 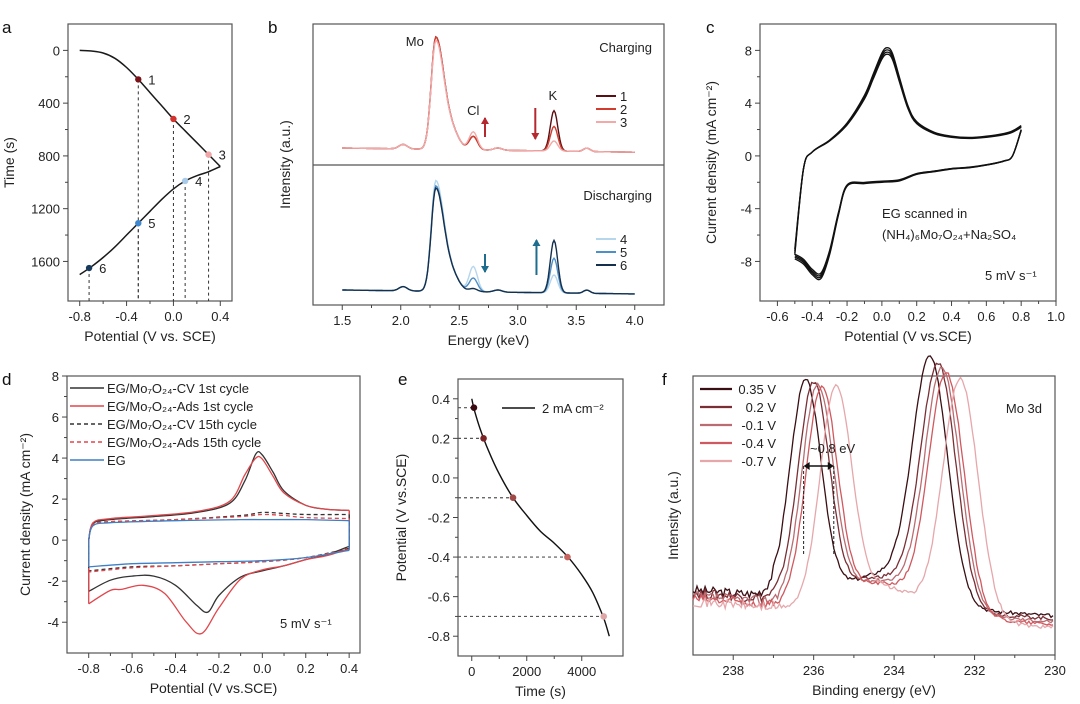 What do you see at coordinates (748, 103) in the screenshot?
I see `y-tick-label: 4` at bounding box center [748, 103].